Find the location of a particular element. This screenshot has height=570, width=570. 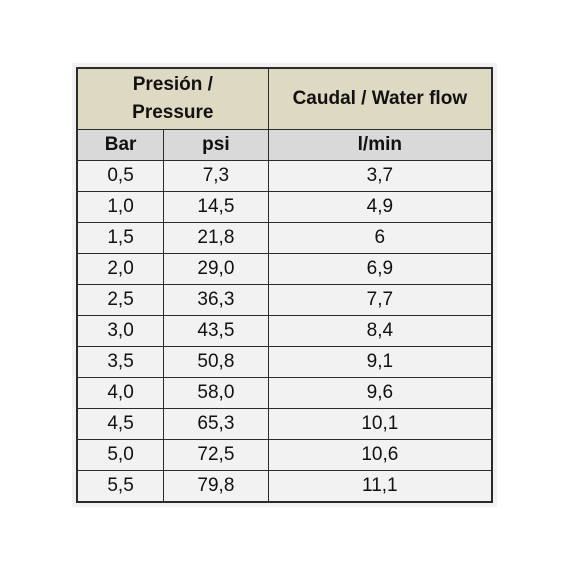

data-row: 5,5 79,8 11,1 is located at coordinates (284, 486).